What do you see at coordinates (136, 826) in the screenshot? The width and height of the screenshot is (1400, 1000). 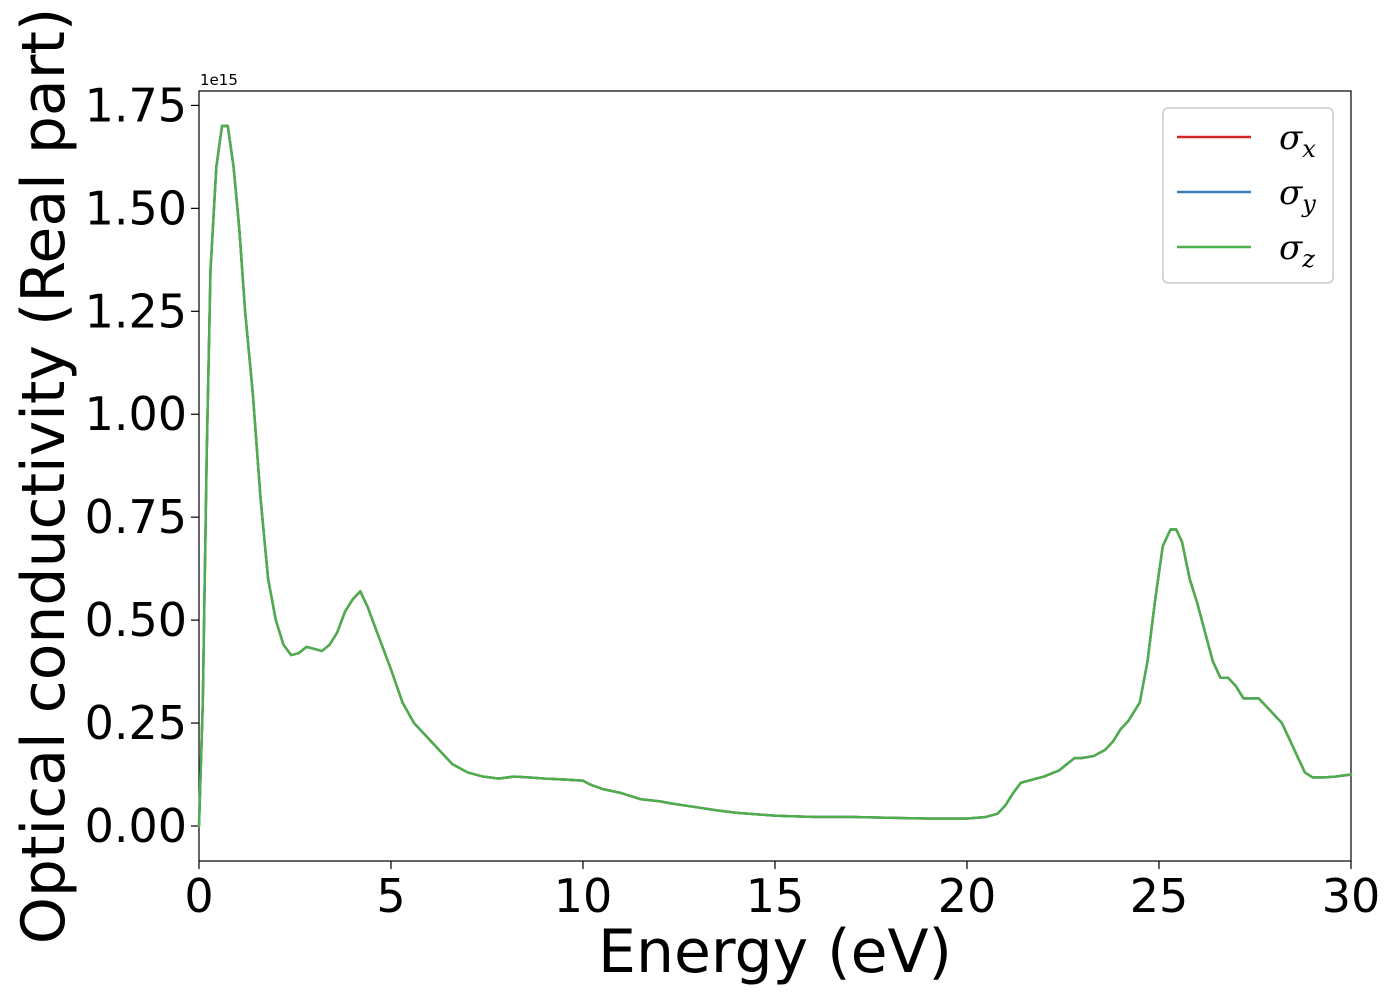 I see `y-tick-label: 0.00` at bounding box center [136, 826].